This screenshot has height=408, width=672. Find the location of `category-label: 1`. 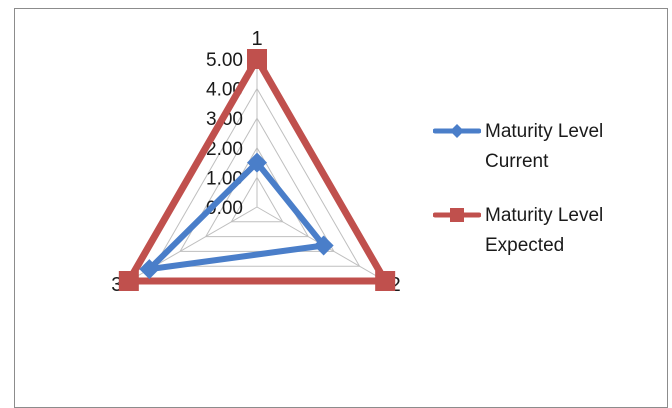

category-label: 1 is located at coordinates (256, 39).